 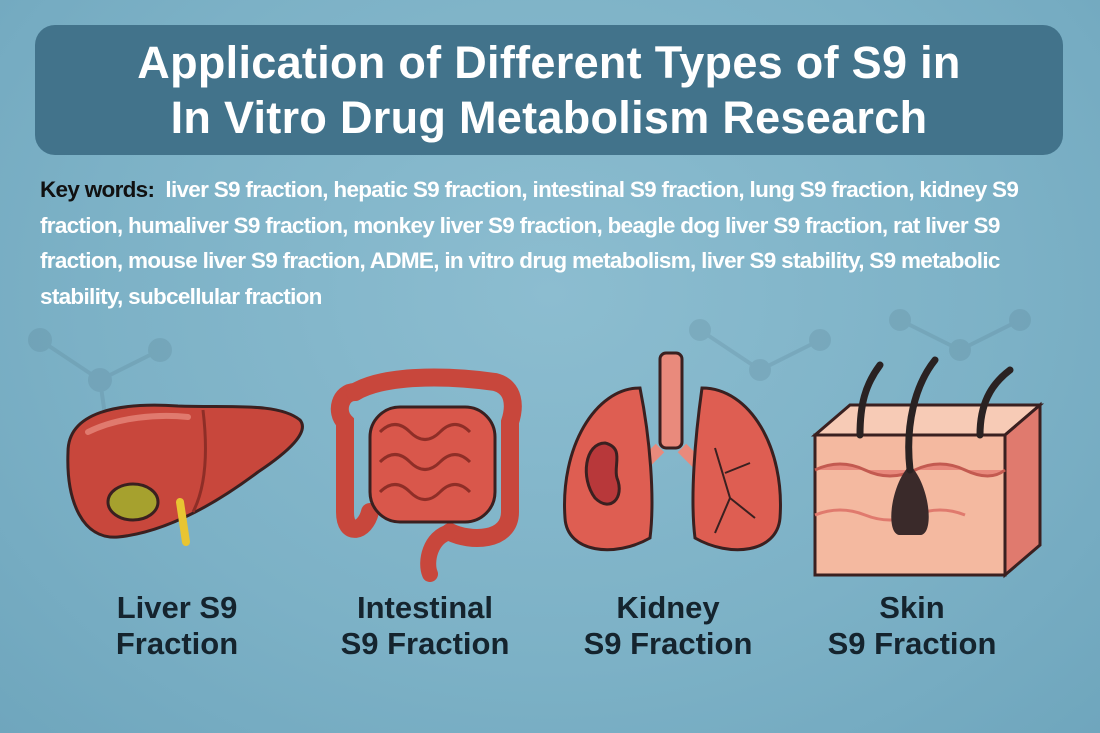 I want to click on keywords-label: Key words:, so click(x=97, y=189).